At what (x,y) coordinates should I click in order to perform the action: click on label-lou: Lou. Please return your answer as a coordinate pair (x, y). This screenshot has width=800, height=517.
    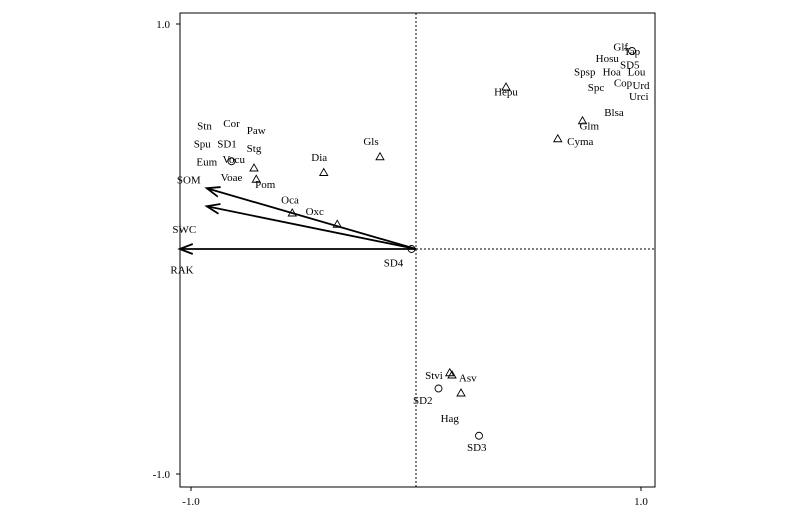
    Looking at the image, I should click on (637, 72).